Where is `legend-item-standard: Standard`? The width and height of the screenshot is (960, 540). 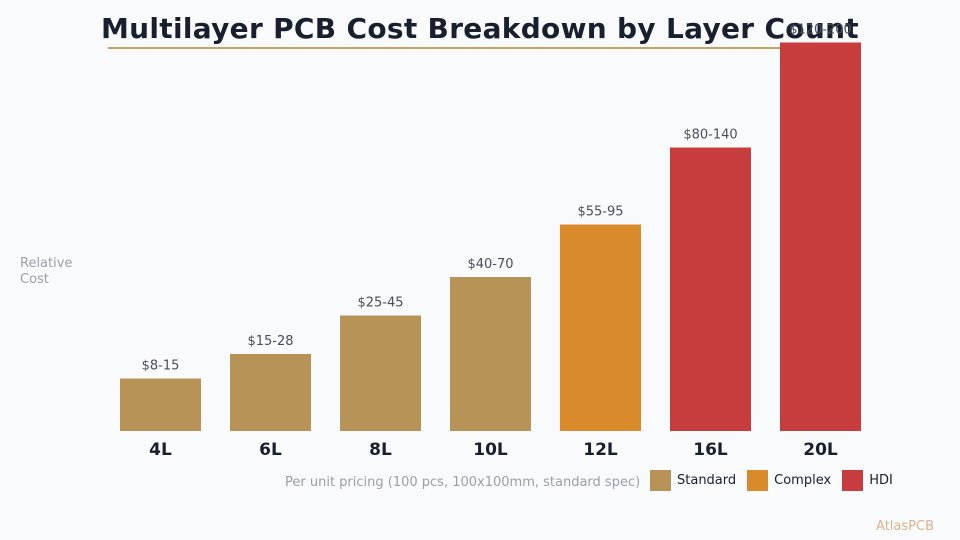
legend-item-standard: Standard is located at coordinates (693, 480).